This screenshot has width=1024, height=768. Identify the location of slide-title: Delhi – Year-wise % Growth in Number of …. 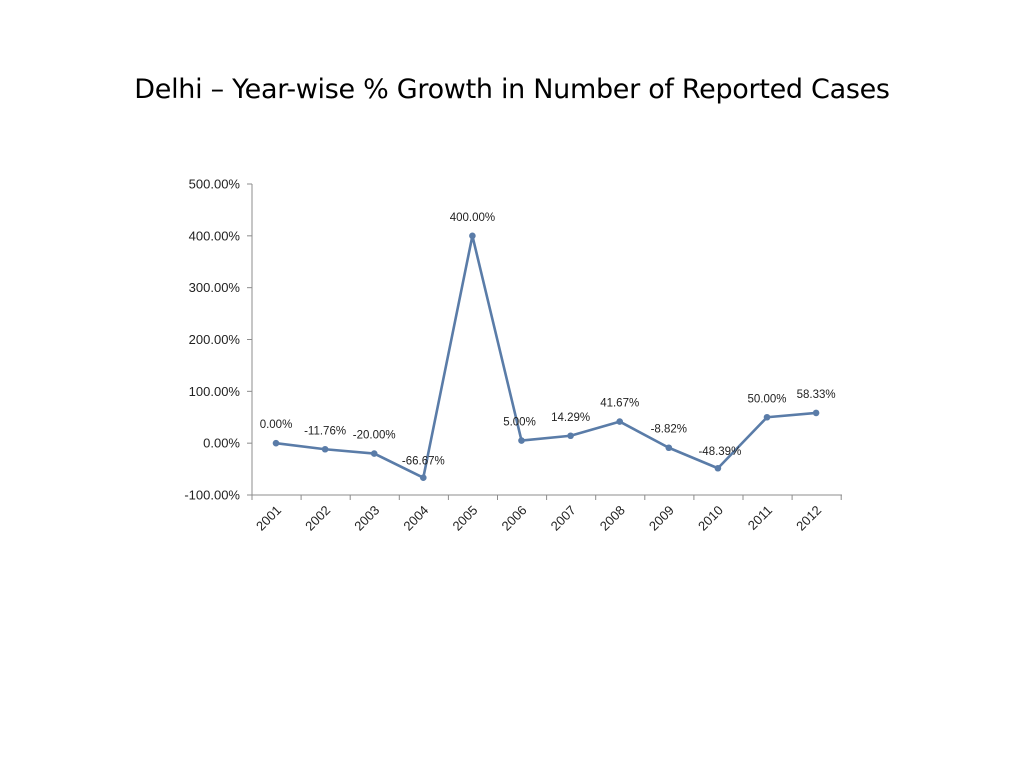
(512, 89).